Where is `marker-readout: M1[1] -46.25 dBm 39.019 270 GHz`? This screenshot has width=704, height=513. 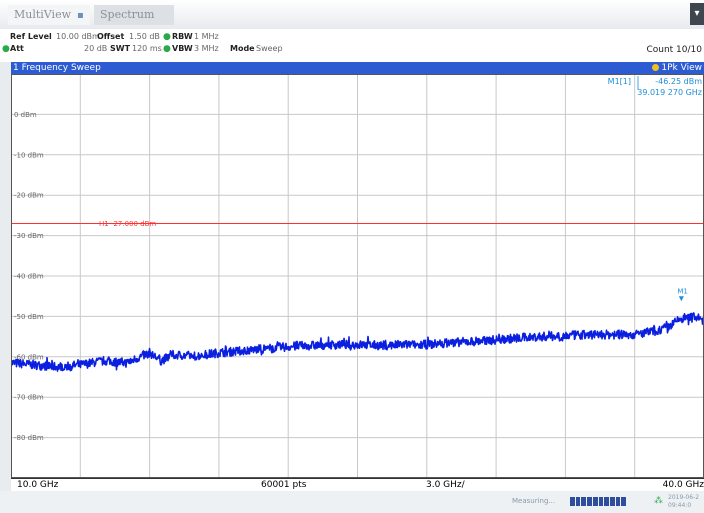 marker-readout: M1[1] -46.25 dBm 39.019 270 GHz is located at coordinates (655, 86).